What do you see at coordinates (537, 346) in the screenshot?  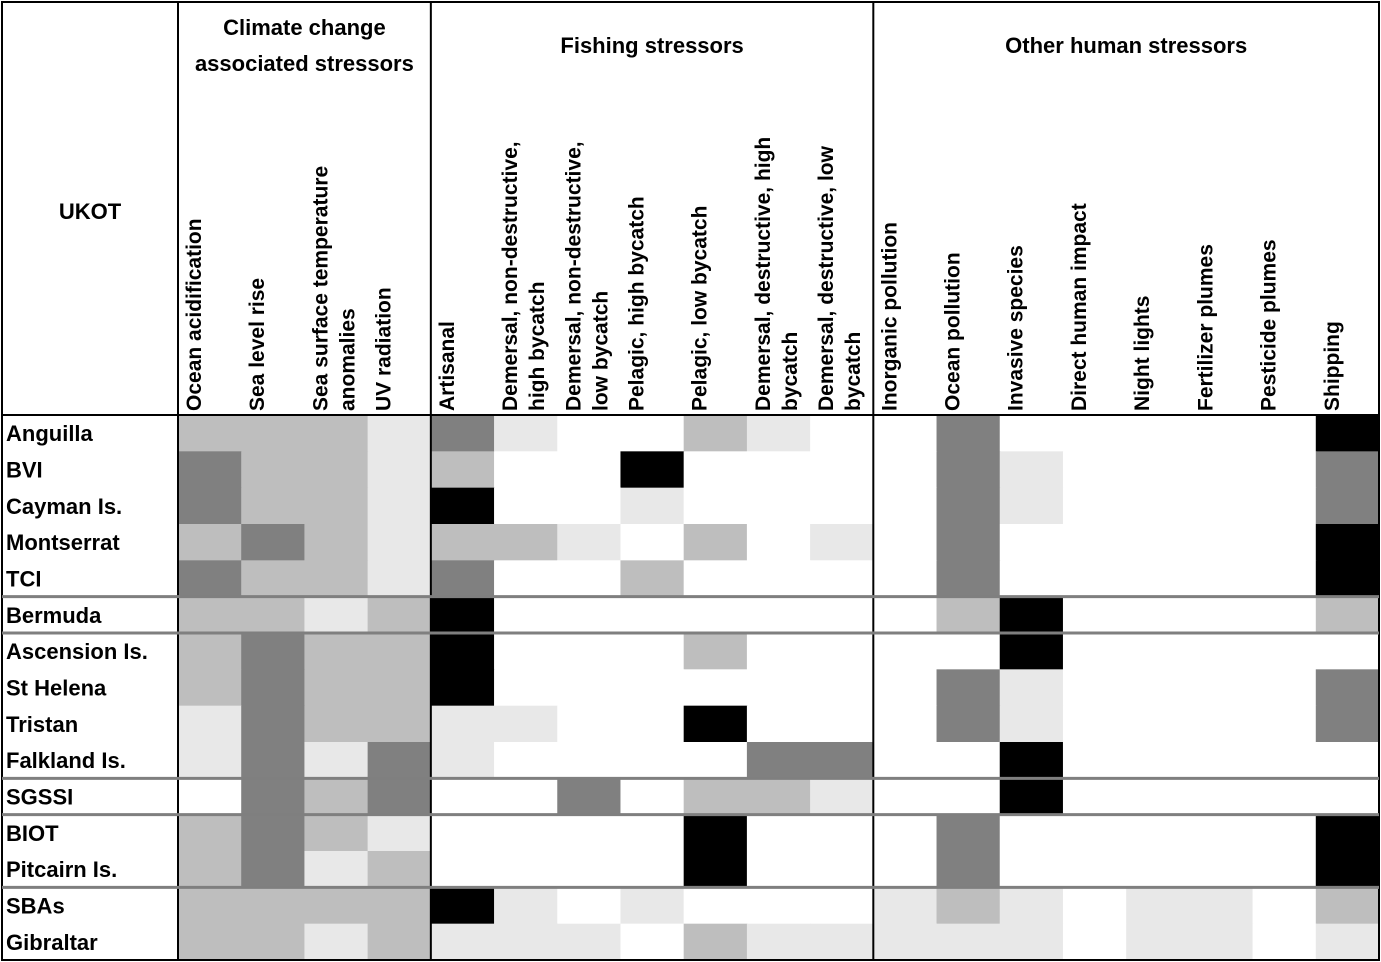 I see `column-header-6-line-2: high bycatch` at bounding box center [537, 346].